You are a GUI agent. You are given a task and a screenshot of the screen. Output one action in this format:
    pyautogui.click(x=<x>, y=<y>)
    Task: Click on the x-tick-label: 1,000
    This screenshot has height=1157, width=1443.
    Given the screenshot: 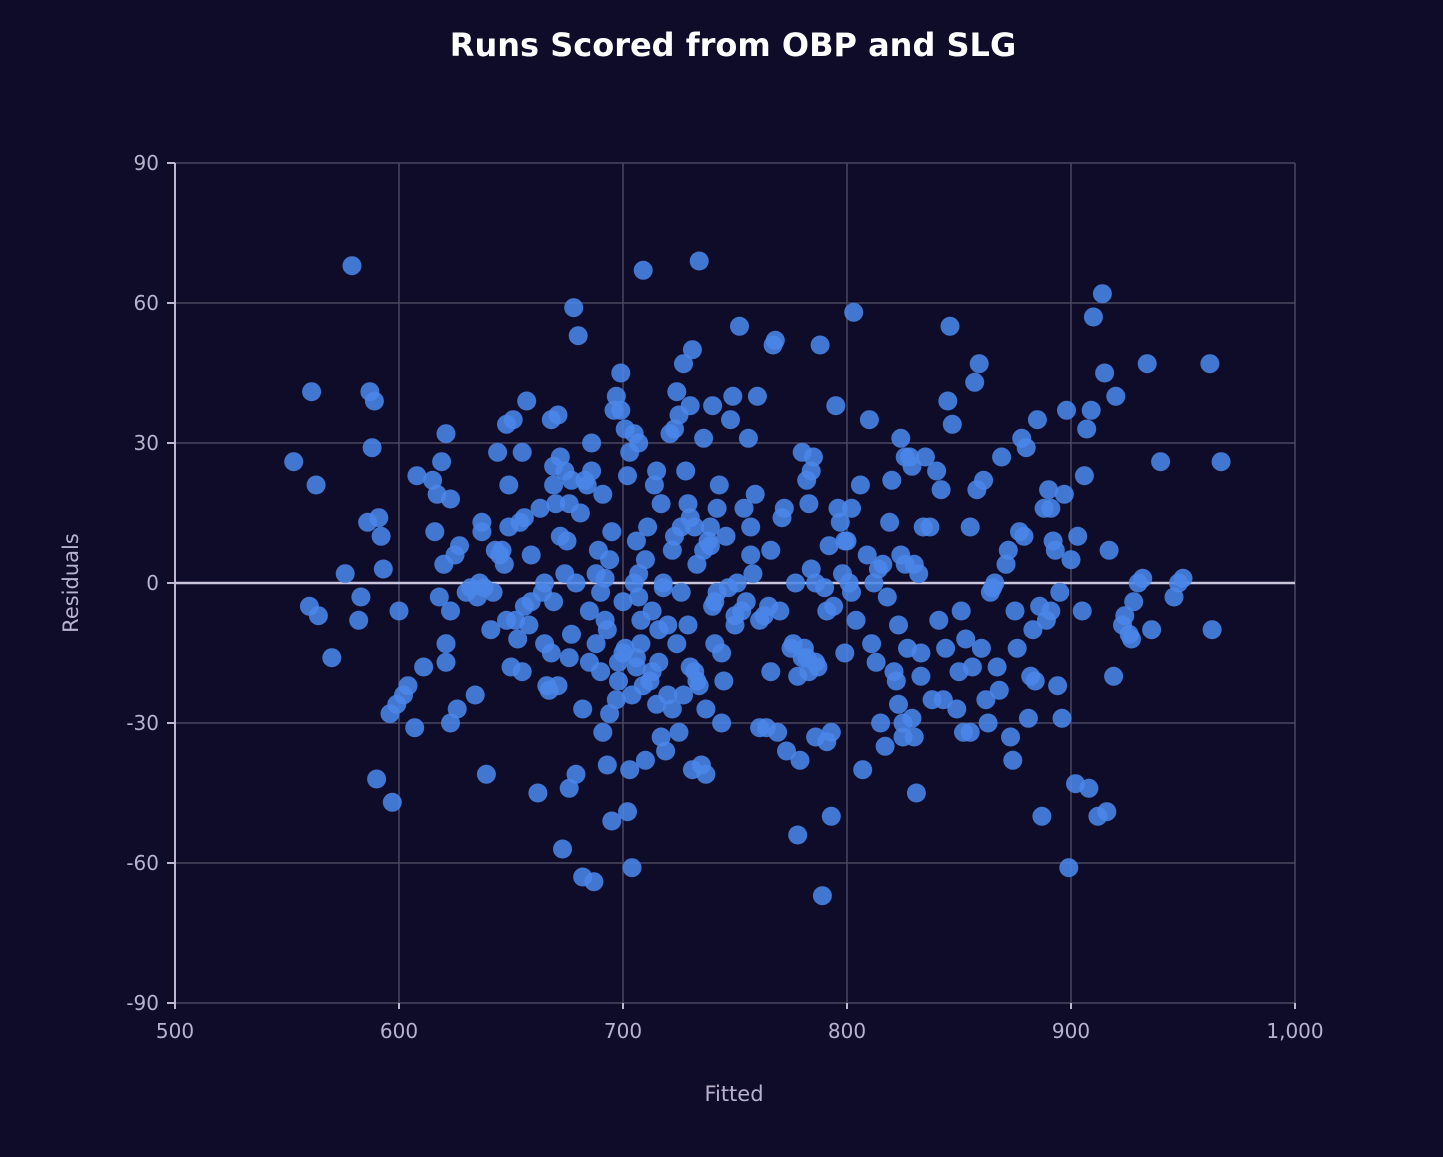 What is the action you would take?
    pyautogui.click(x=1294, y=1031)
    